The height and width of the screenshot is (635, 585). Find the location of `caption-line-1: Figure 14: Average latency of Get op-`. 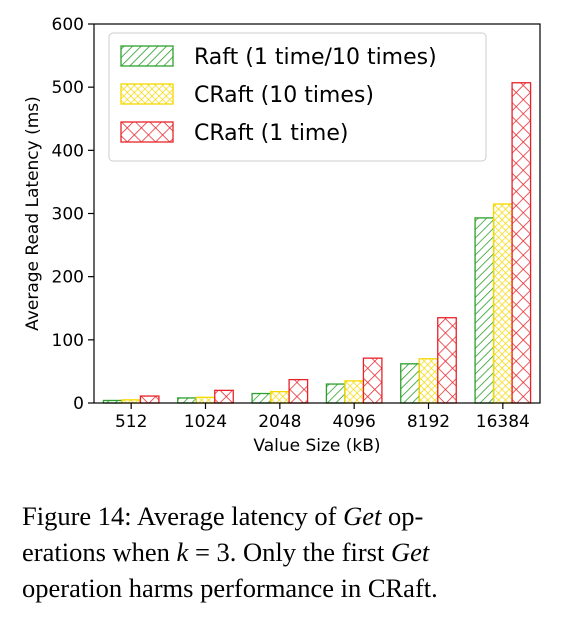

caption-line-1: Figure 14: Average latency of Get op- is located at coordinates (223, 516).